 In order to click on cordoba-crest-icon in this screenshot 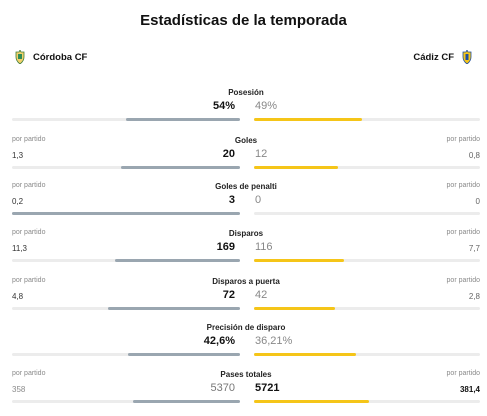, I will do `click(20, 57)`.